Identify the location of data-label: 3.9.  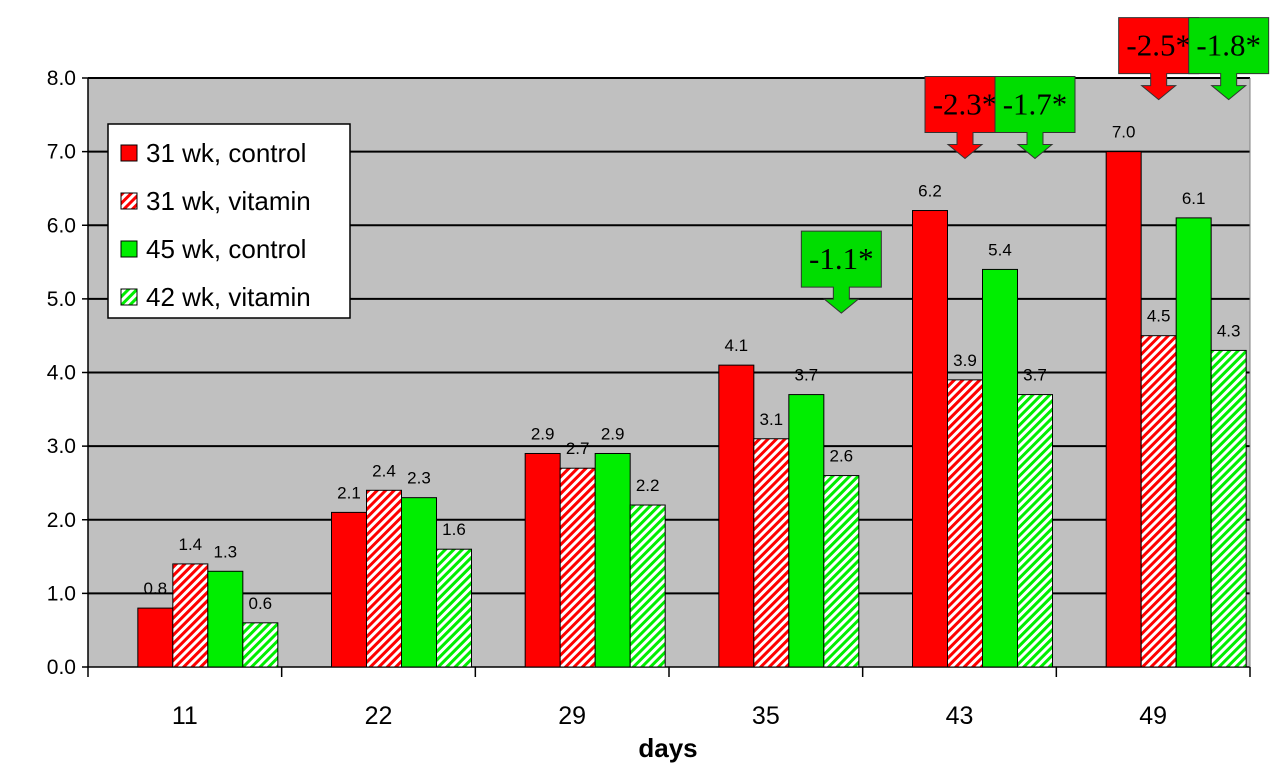
(965, 360).